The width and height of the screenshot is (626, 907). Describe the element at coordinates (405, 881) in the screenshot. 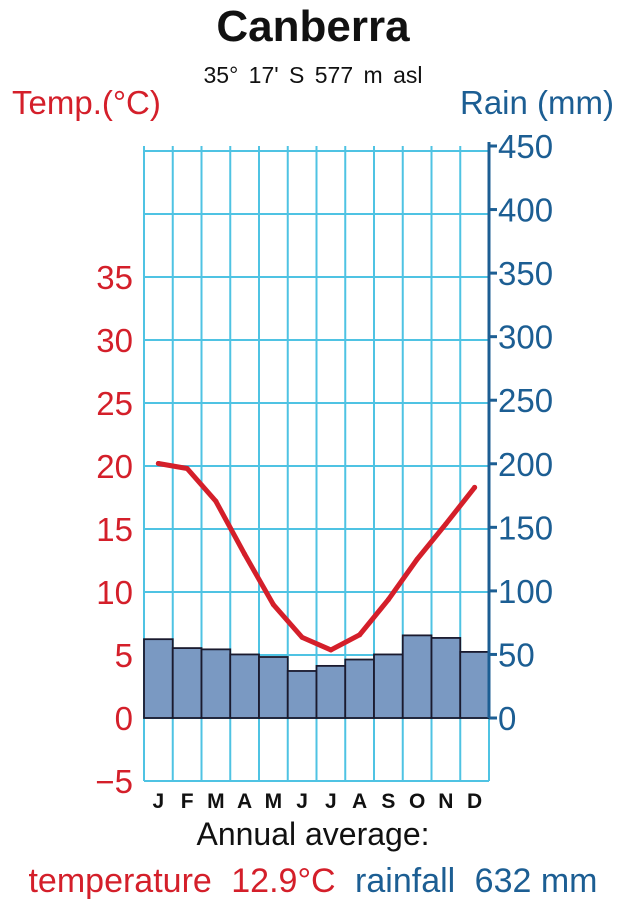

I see `annual-rainfall-label: rainfall` at that location.